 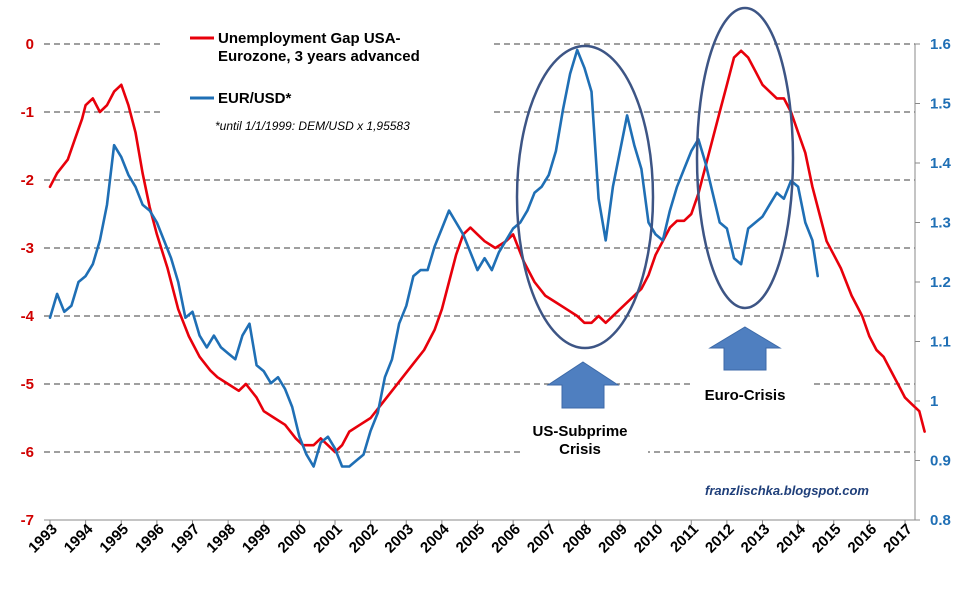 What do you see at coordinates (649, 539) in the screenshot?
I see `x-tick-label: 2010` at bounding box center [649, 539].